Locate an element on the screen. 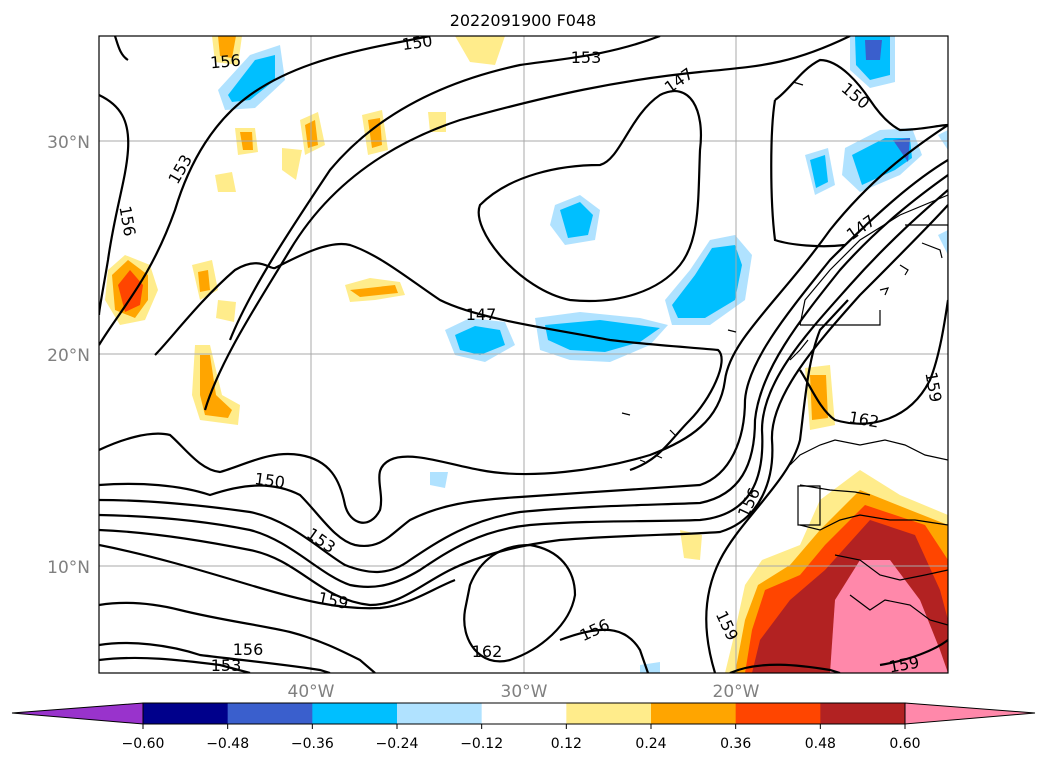 This screenshot has width=1047, height=765. lon-label: 40°W is located at coordinates (311, 692).